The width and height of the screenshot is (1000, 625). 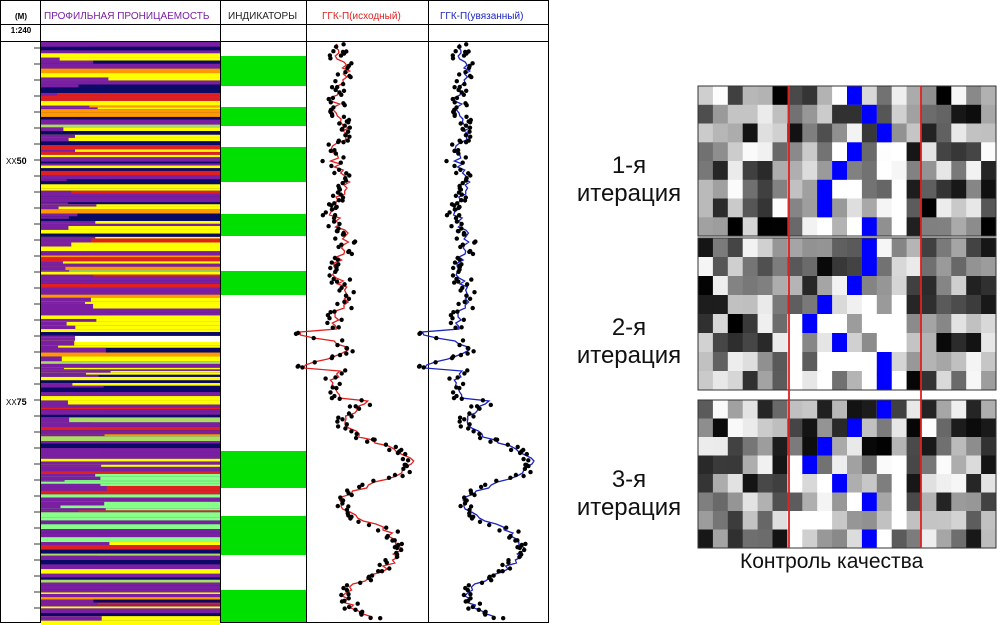 I want to click on indicator-block, so click(x=263, y=535).